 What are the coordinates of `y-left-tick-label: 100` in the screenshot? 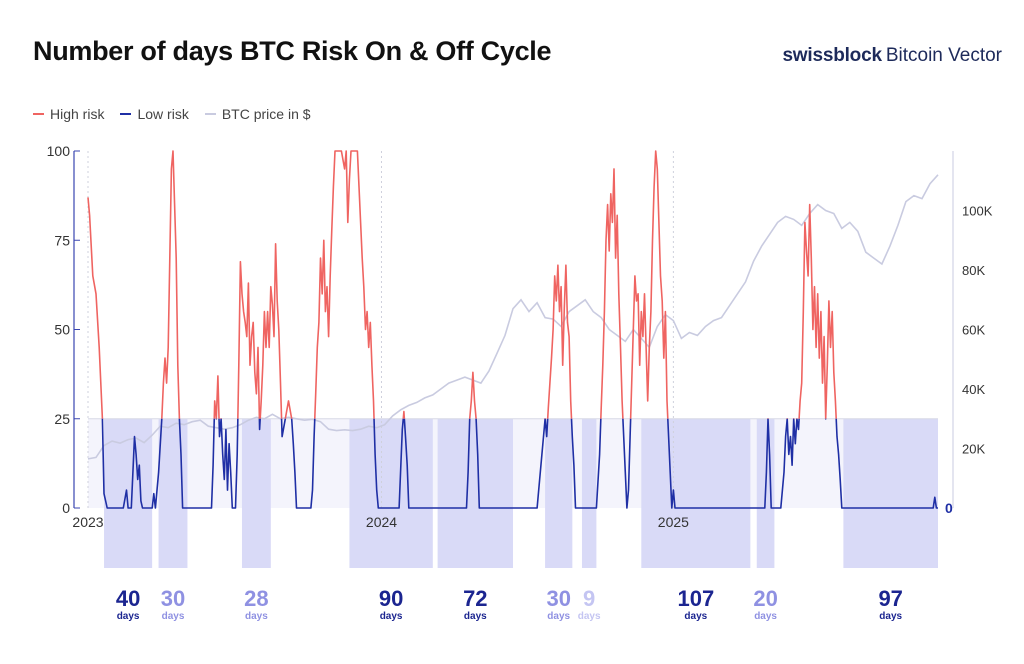 It's located at (59, 151).